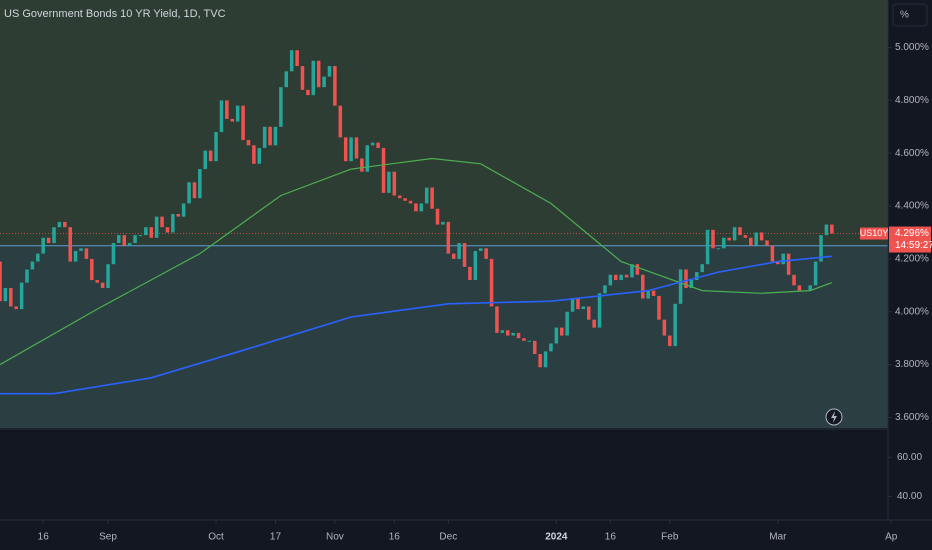 The width and height of the screenshot is (932, 550). What do you see at coordinates (115, 14) in the screenshot?
I see `chart-title: US Government Bonds 10 YR Yield, 1D, TVC` at bounding box center [115, 14].